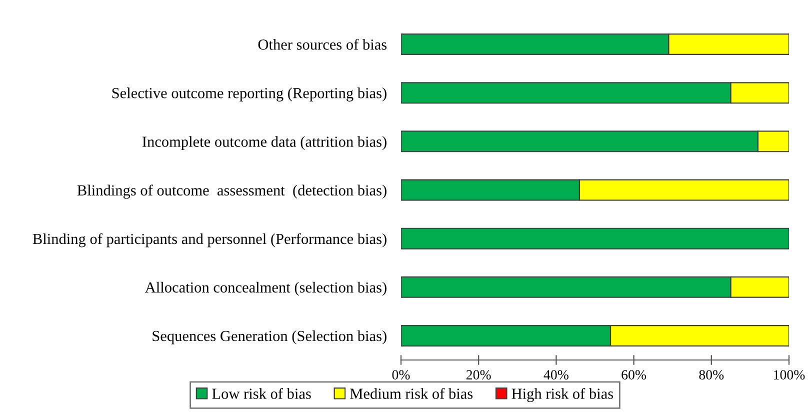  What do you see at coordinates (595, 239) in the screenshot?
I see `bar` at bounding box center [595, 239].